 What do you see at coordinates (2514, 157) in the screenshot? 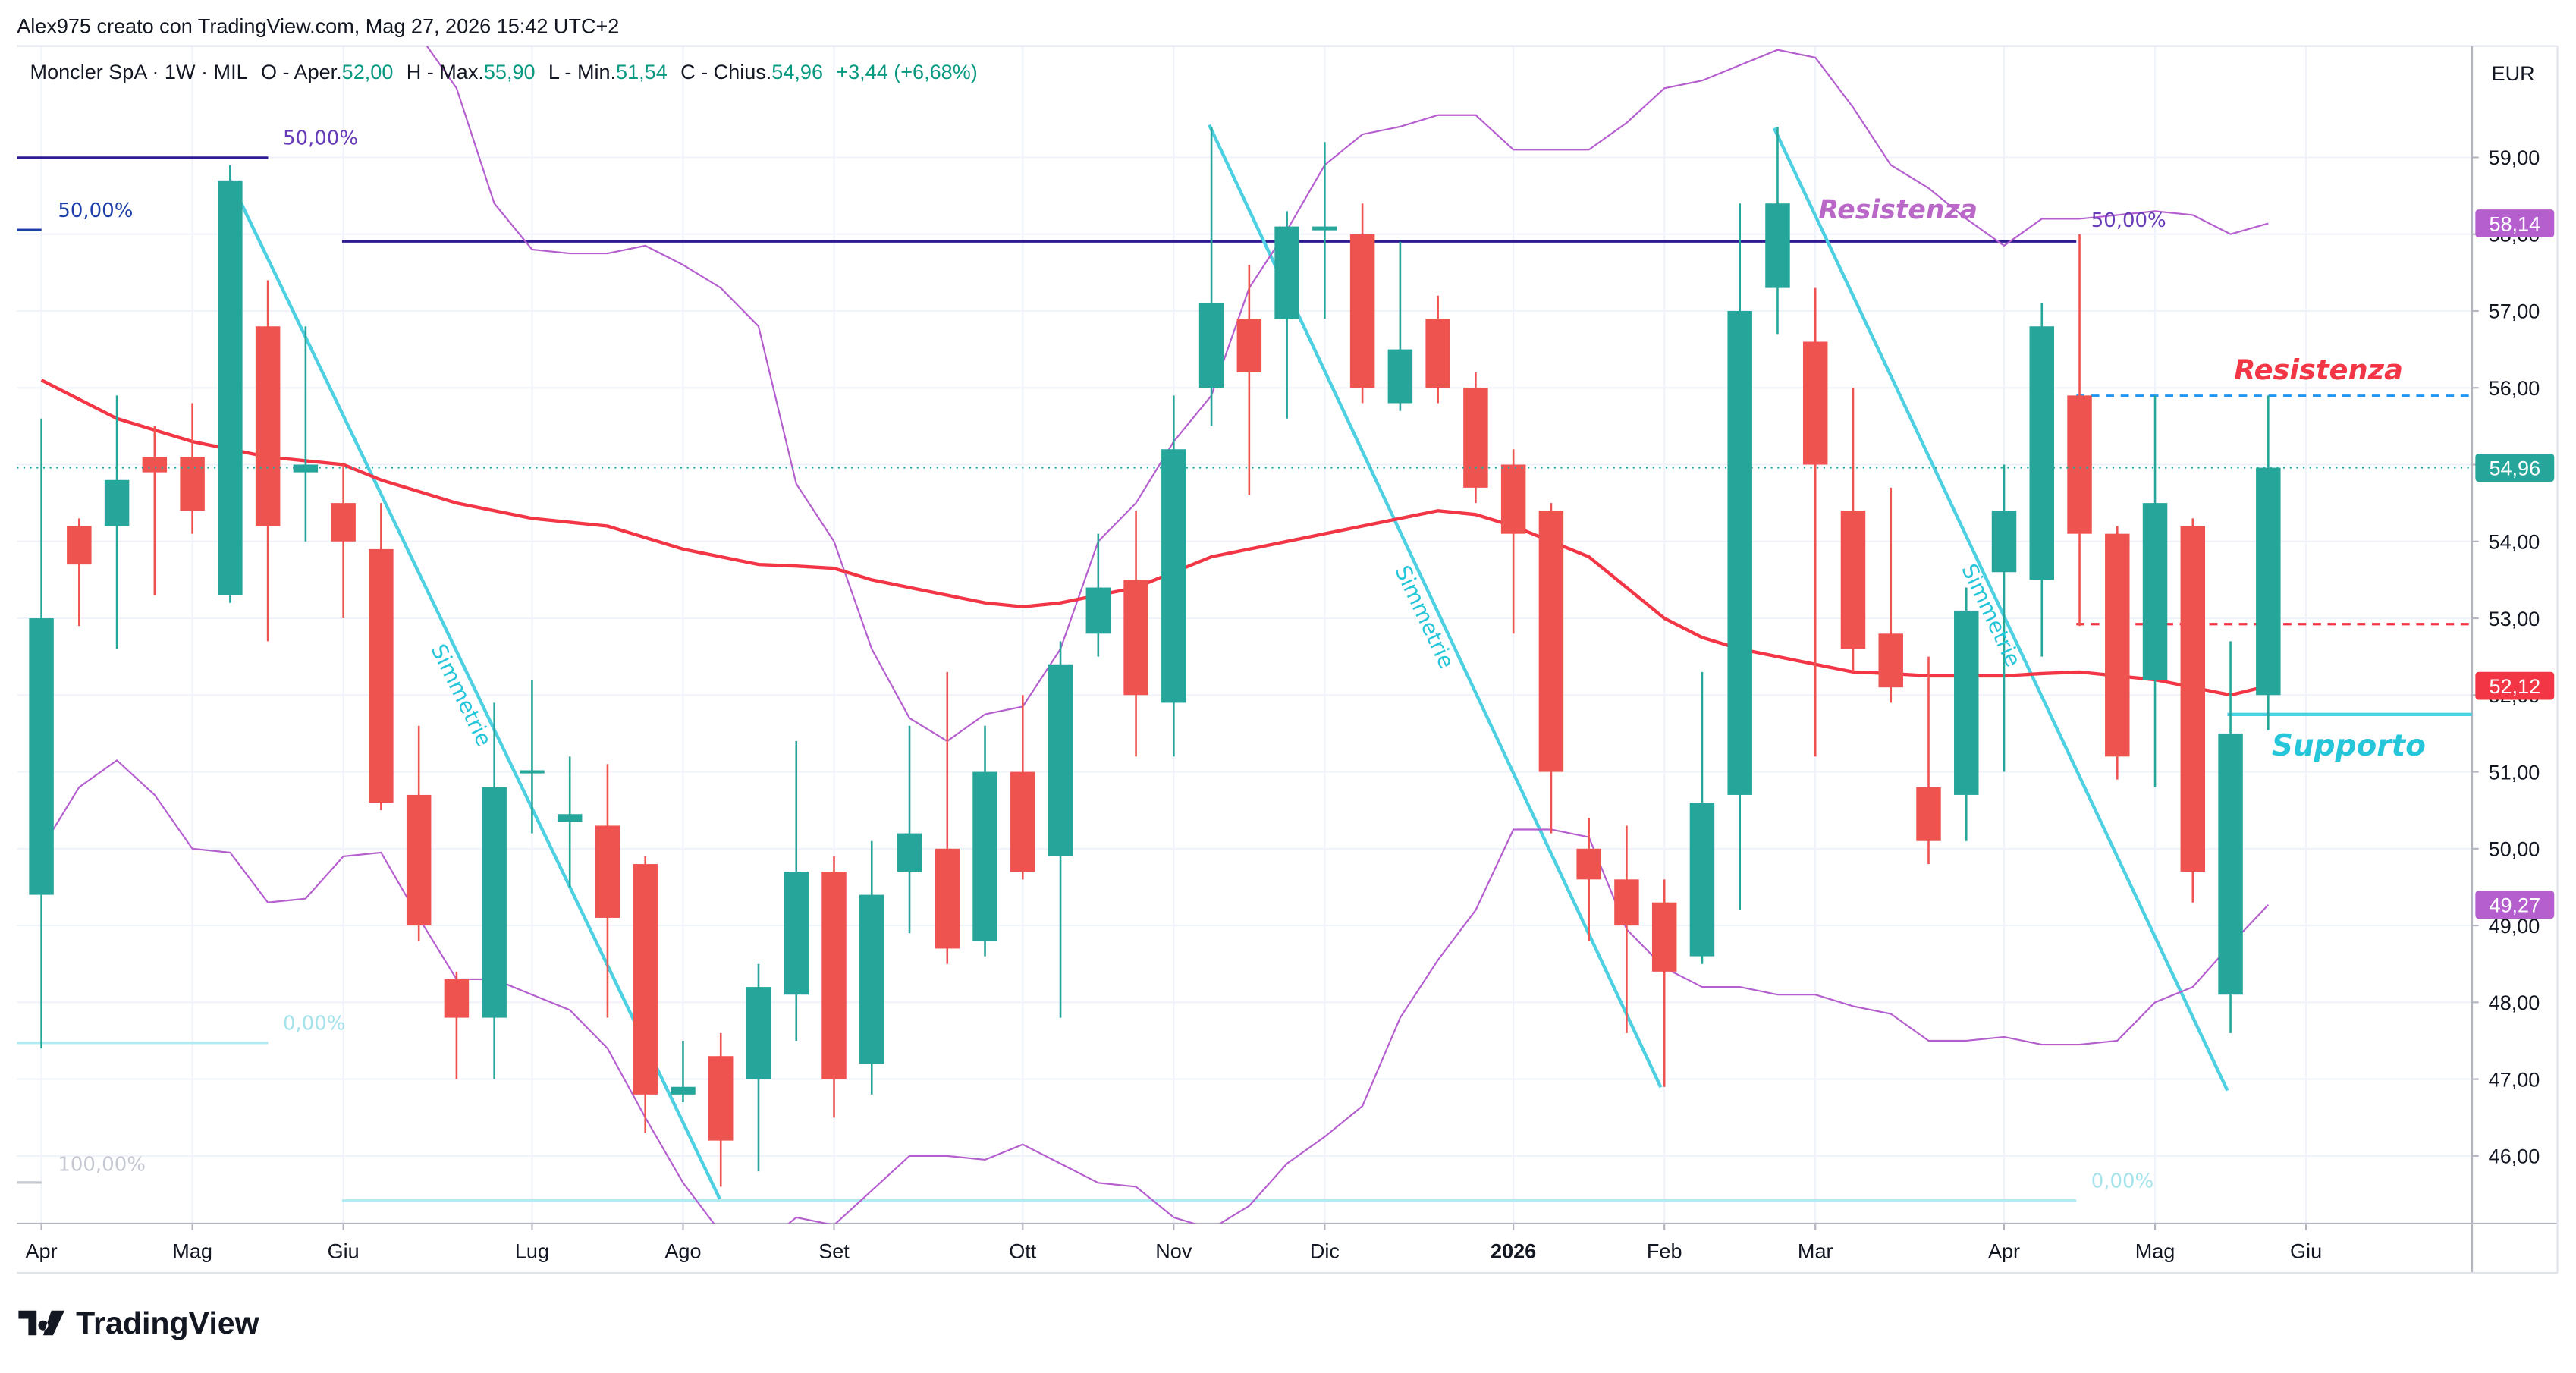
I see `y-tick-label: 59,00` at bounding box center [2514, 157].